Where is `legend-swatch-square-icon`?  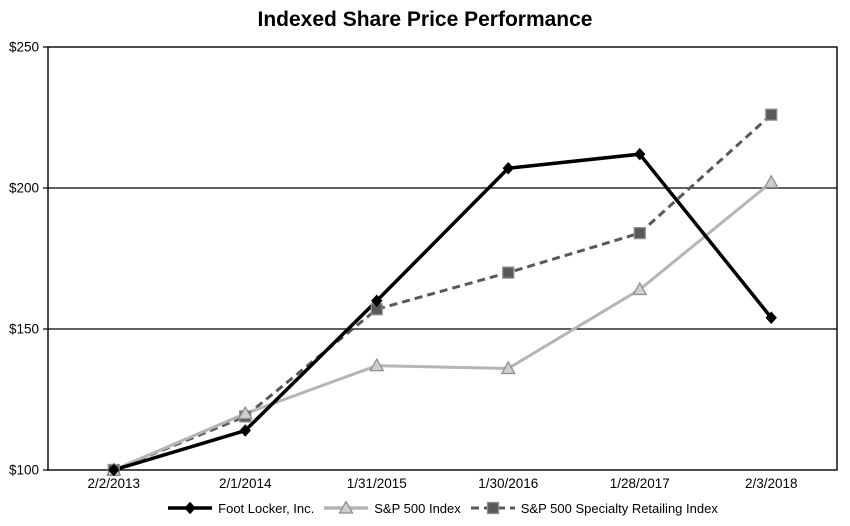 legend-swatch-square-icon is located at coordinates (492, 508).